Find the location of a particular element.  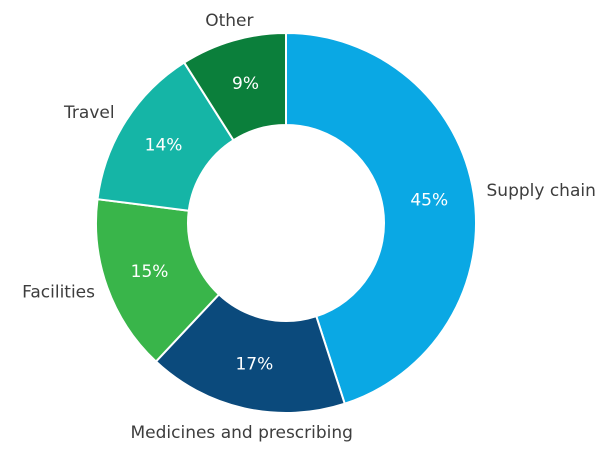

category-label: Medicines and prescribing is located at coordinates (241, 433).